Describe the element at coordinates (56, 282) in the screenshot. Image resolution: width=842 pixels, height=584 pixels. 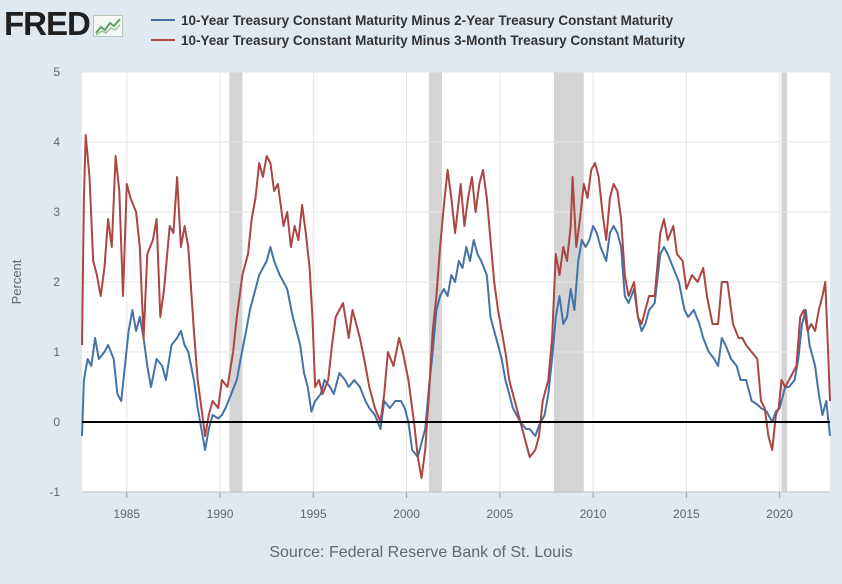
I see `y-tick-label: 2` at that location.